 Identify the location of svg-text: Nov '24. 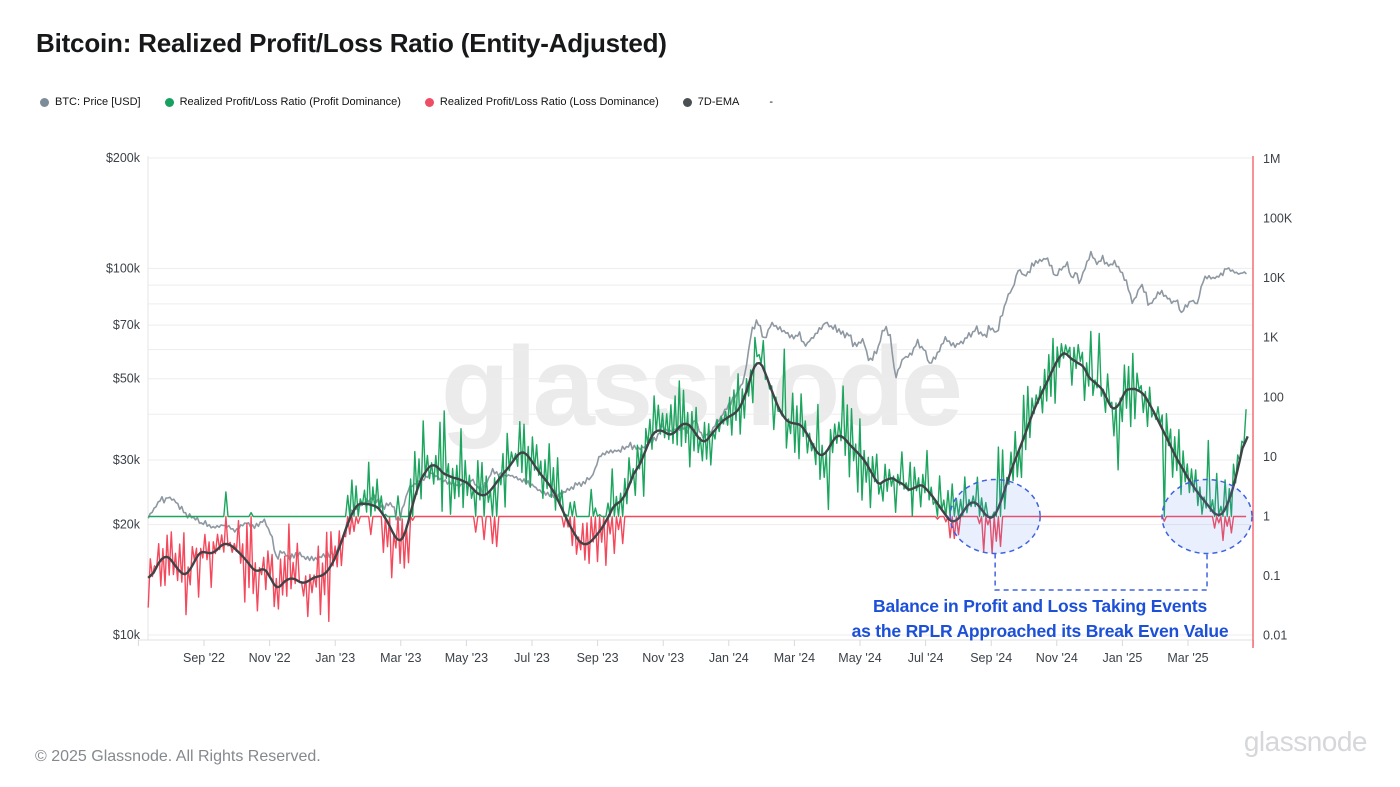
(1057, 658).